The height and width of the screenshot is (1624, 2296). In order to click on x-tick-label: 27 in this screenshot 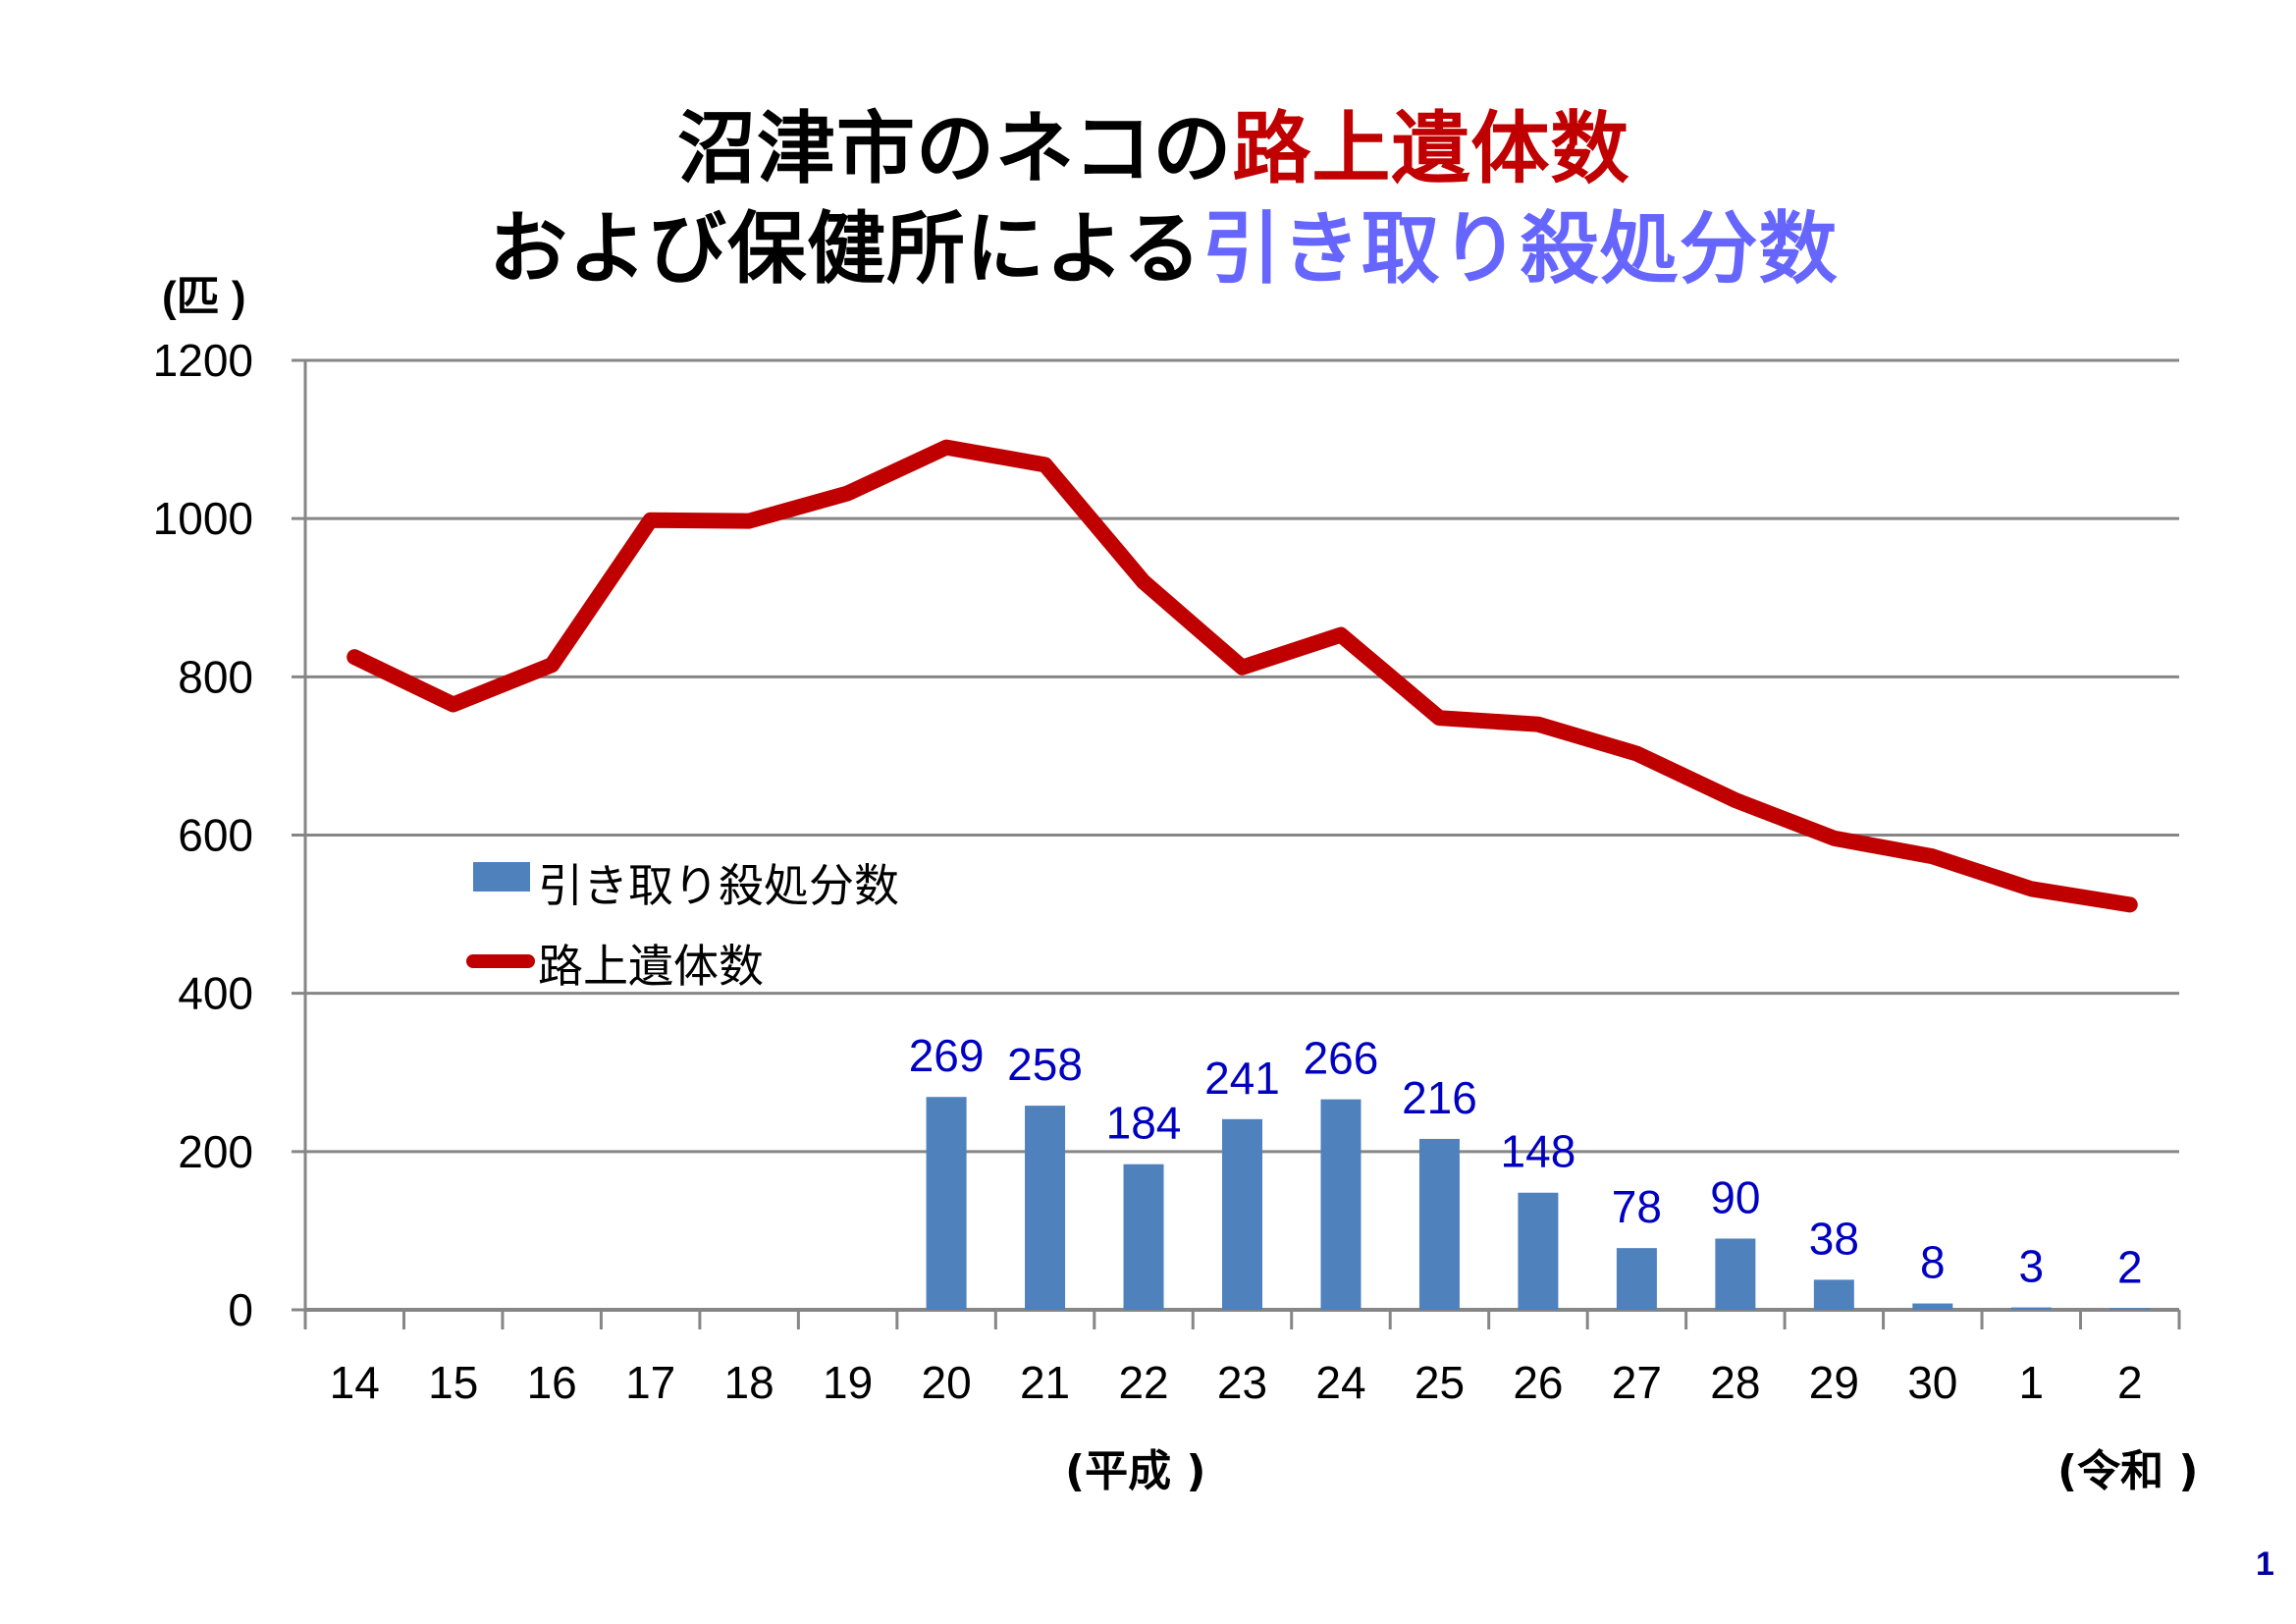, I will do `click(1637, 1382)`.